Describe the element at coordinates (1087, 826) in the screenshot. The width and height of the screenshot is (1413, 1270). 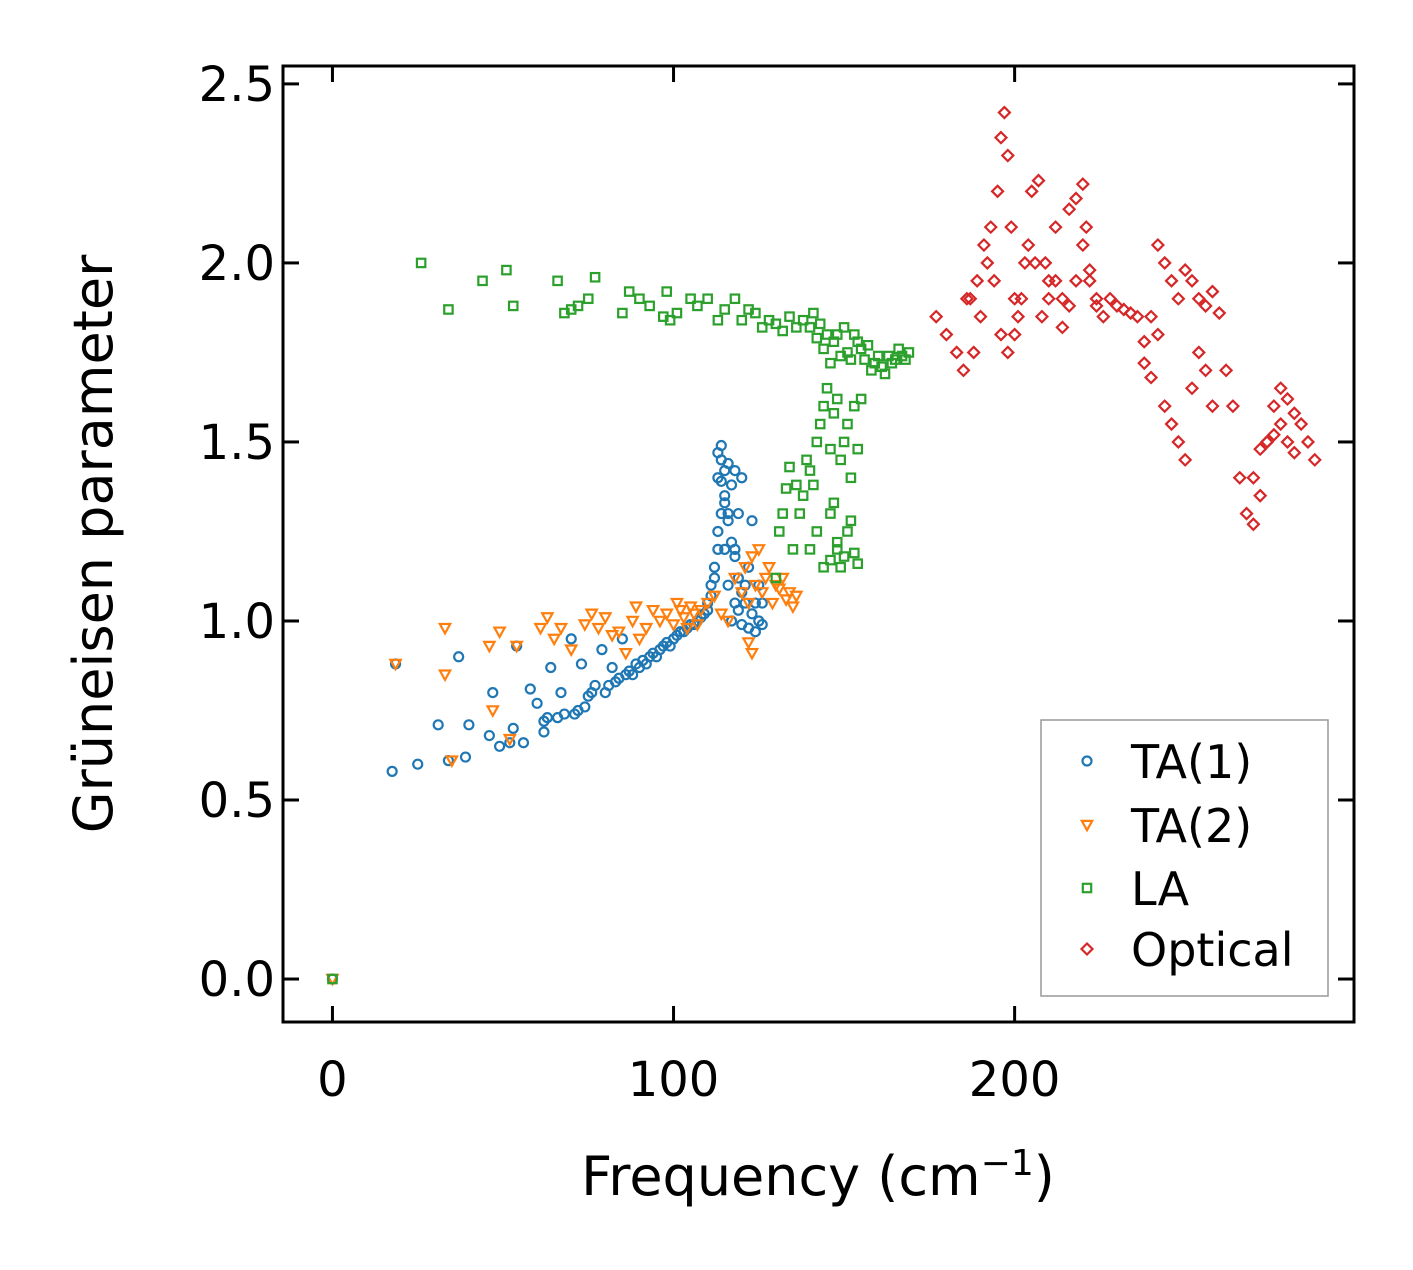
I see `legend-marker-ta2` at that location.